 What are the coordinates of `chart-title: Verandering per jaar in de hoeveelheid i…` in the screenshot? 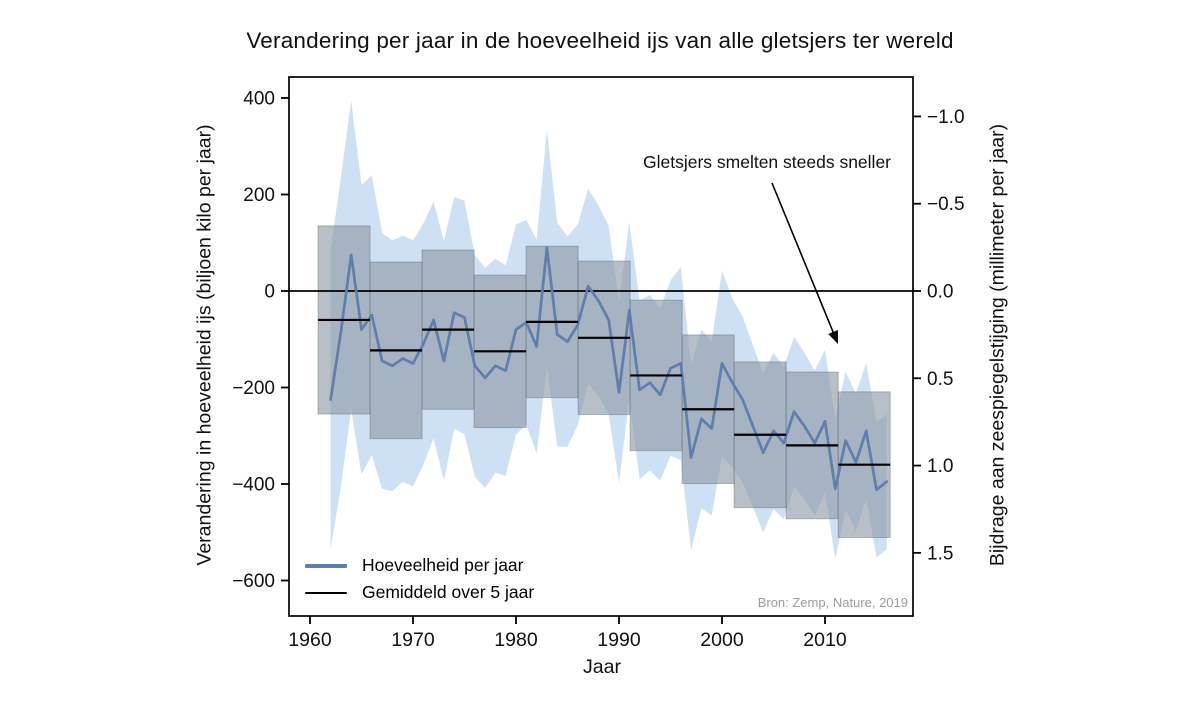 It's located at (600, 40).